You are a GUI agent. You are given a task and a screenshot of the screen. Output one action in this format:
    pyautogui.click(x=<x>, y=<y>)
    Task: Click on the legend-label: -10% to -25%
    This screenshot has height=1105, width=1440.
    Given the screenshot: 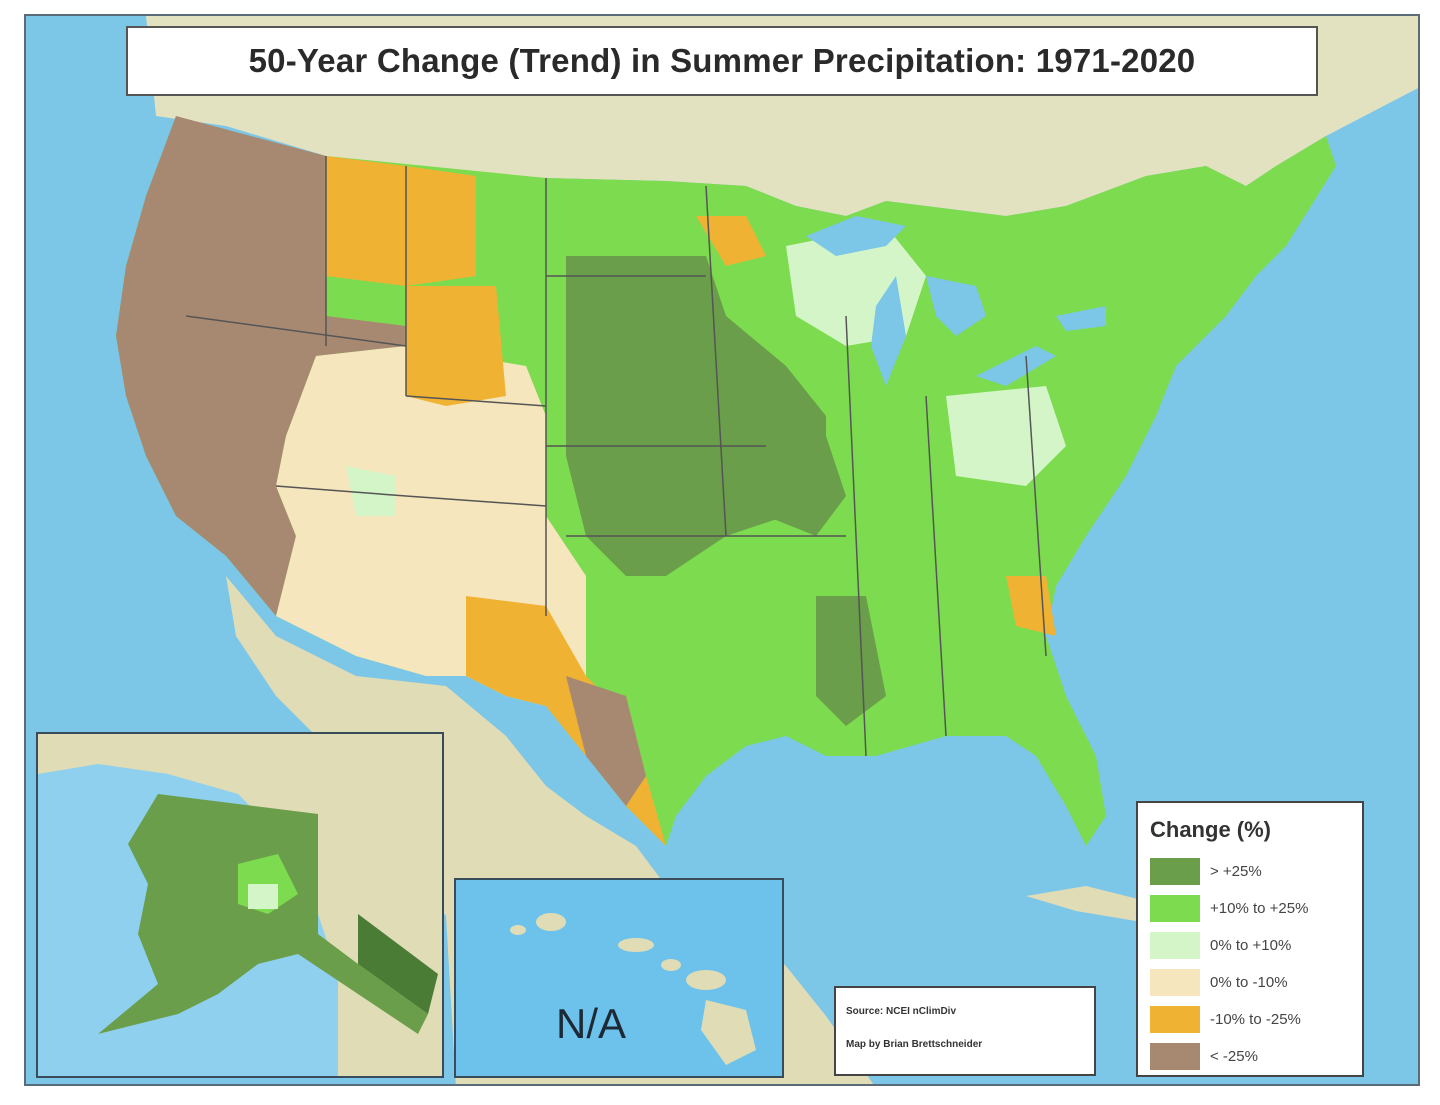 What is the action you would take?
    pyautogui.click(x=1255, y=1019)
    